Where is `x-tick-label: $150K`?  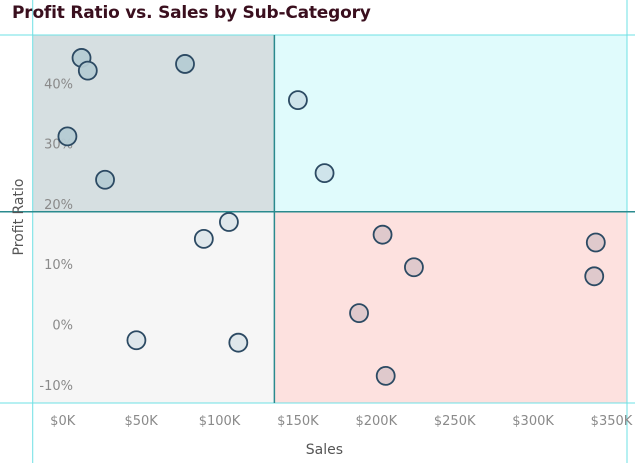 x-tick-label: $150K is located at coordinates (298, 421).